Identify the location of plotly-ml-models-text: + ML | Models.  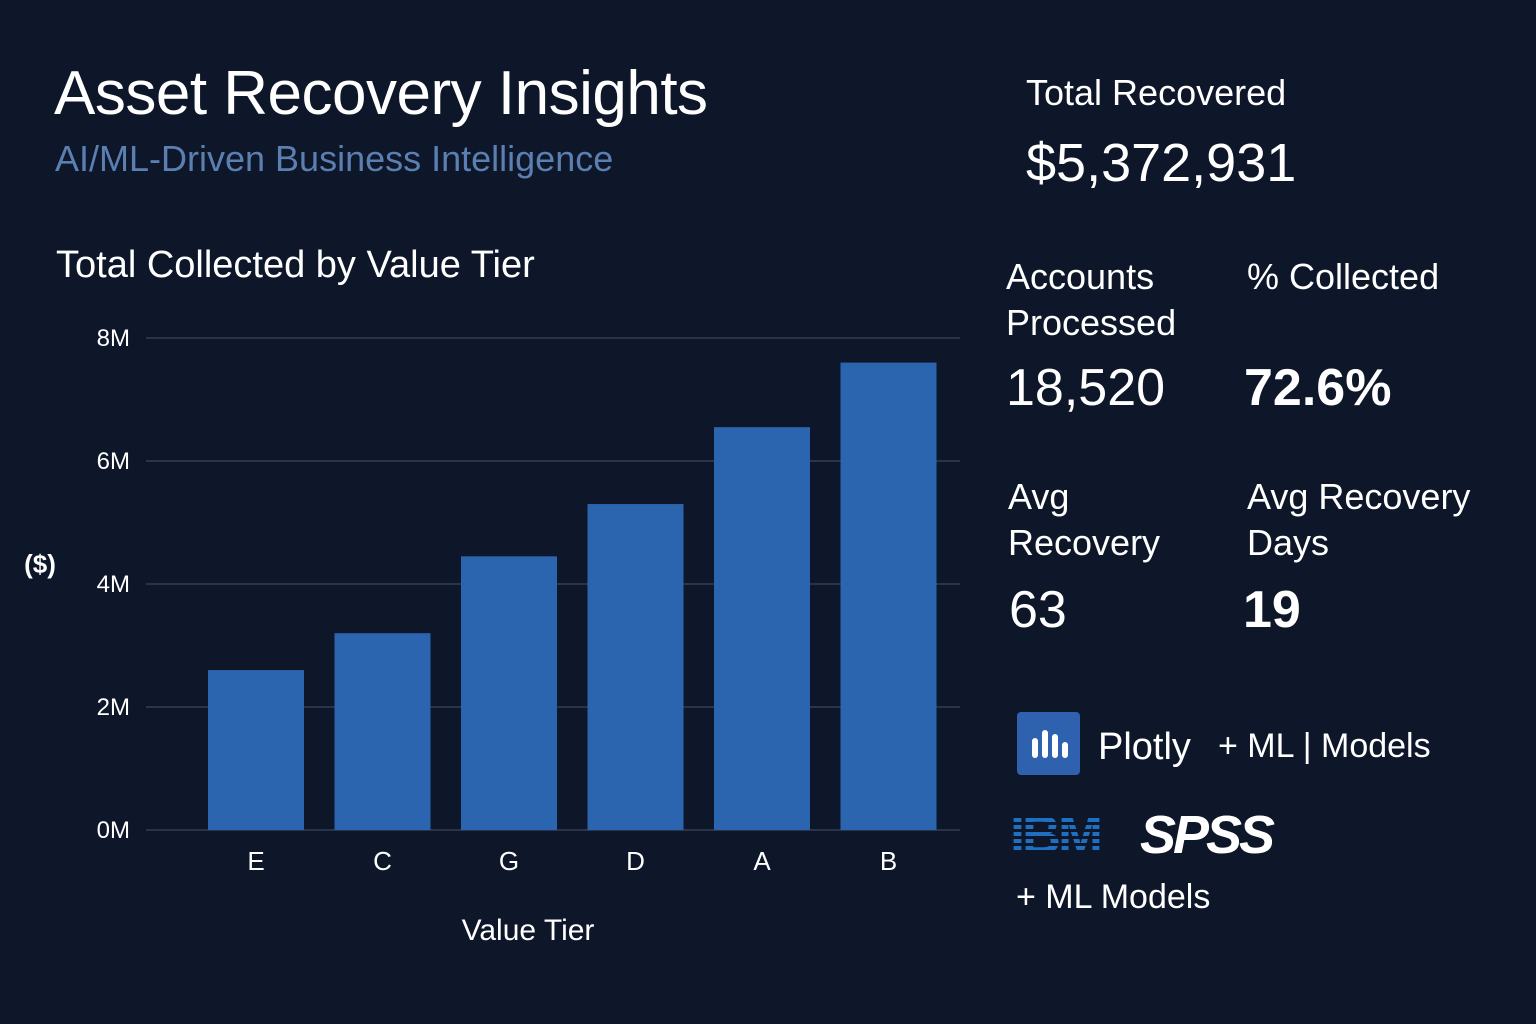
(1324, 746).